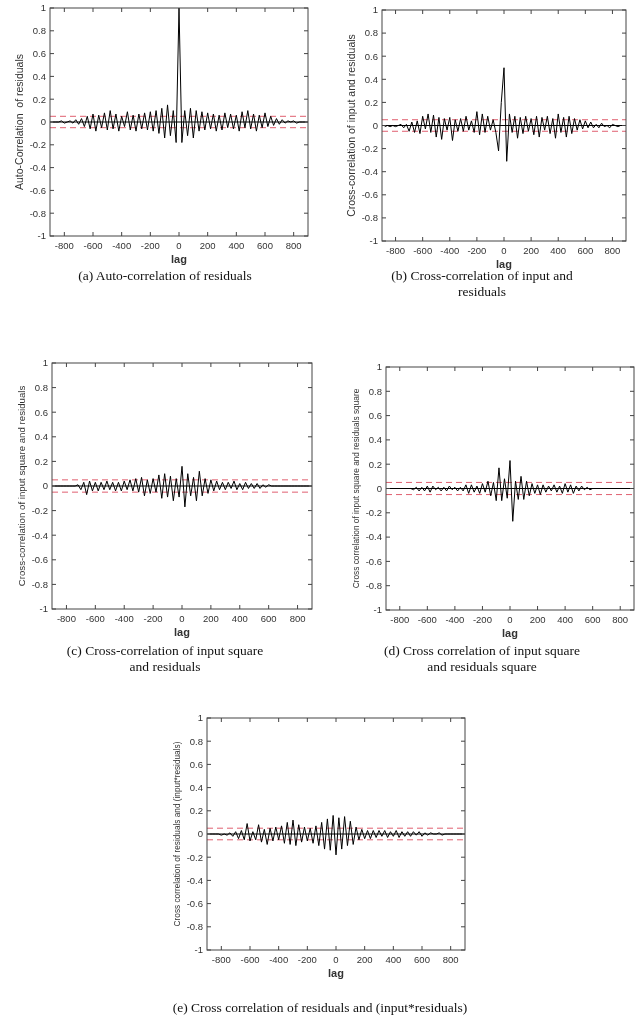  What do you see at coordinates (21, 486) in the screenshot?
I see `y-axis-title: Cross-correlation of input square and residuals` at bounding box center [21, 486].